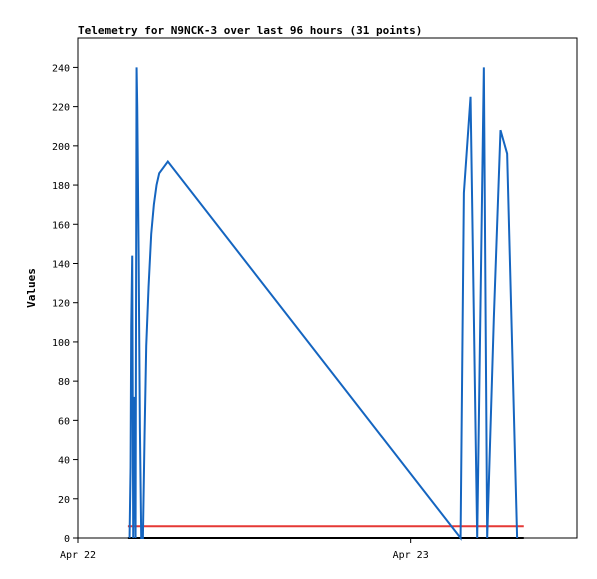  What do you see at coordinates (64, 461) in the screenshot?
I see `y-tick-label: 40` at bounding box center [64, 461].